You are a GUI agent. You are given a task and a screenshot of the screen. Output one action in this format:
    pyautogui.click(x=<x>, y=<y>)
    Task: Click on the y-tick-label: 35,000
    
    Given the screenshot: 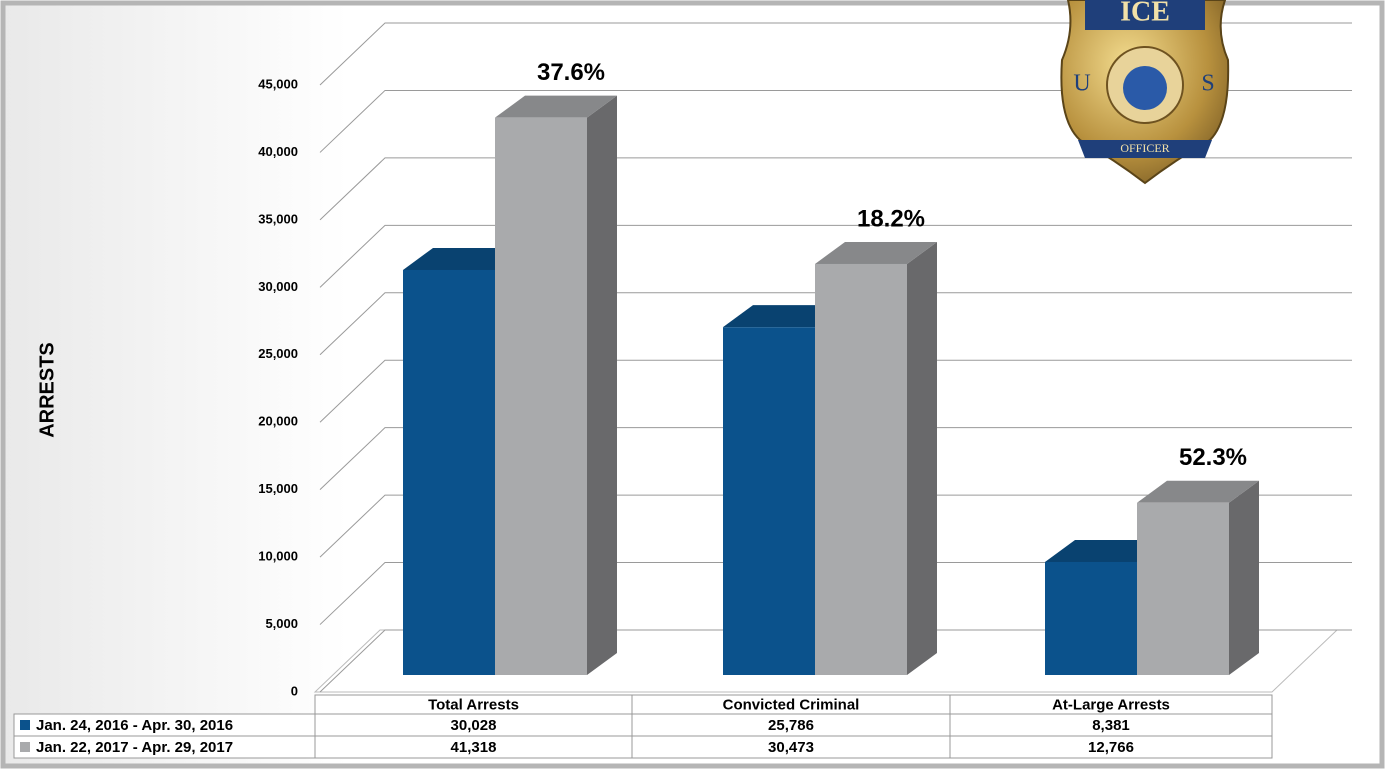 What is the action you would take?
    pyautogui.click(x=278, y=218)
    